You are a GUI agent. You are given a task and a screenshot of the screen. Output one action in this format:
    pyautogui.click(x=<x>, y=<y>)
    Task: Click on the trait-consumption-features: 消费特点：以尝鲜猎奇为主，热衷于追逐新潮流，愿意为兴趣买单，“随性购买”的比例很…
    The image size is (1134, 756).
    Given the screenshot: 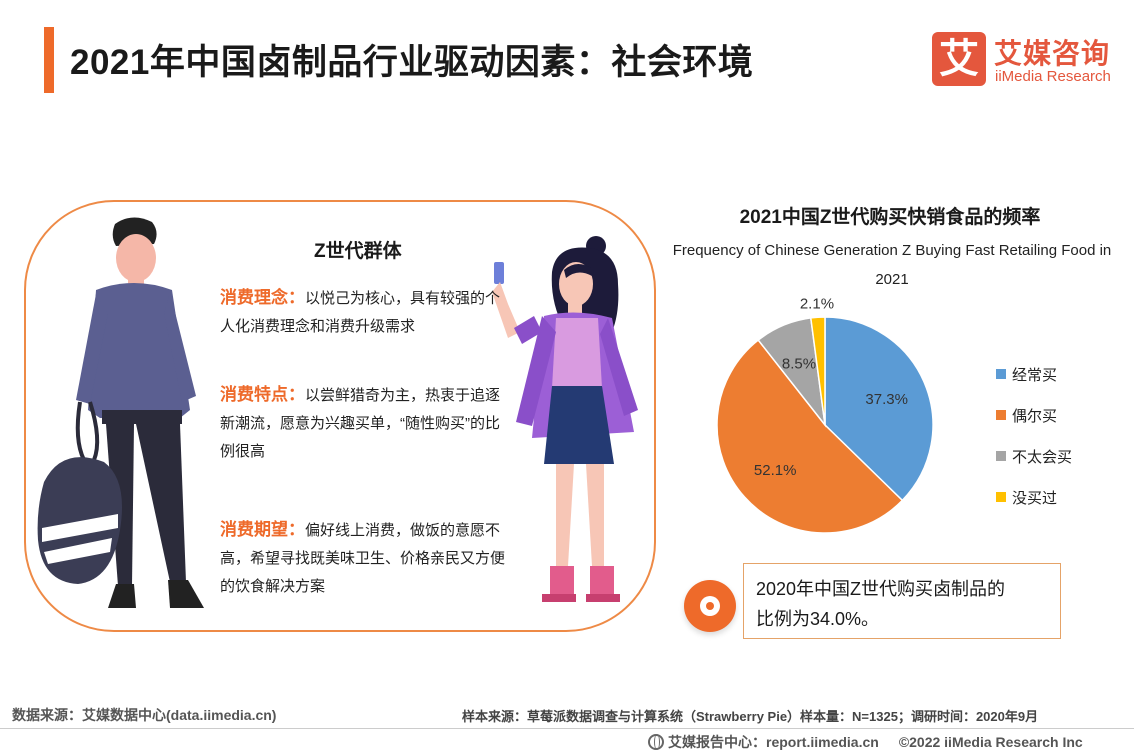 What is the action you would take?
    pyautogui.click(x=365, y=423)
    